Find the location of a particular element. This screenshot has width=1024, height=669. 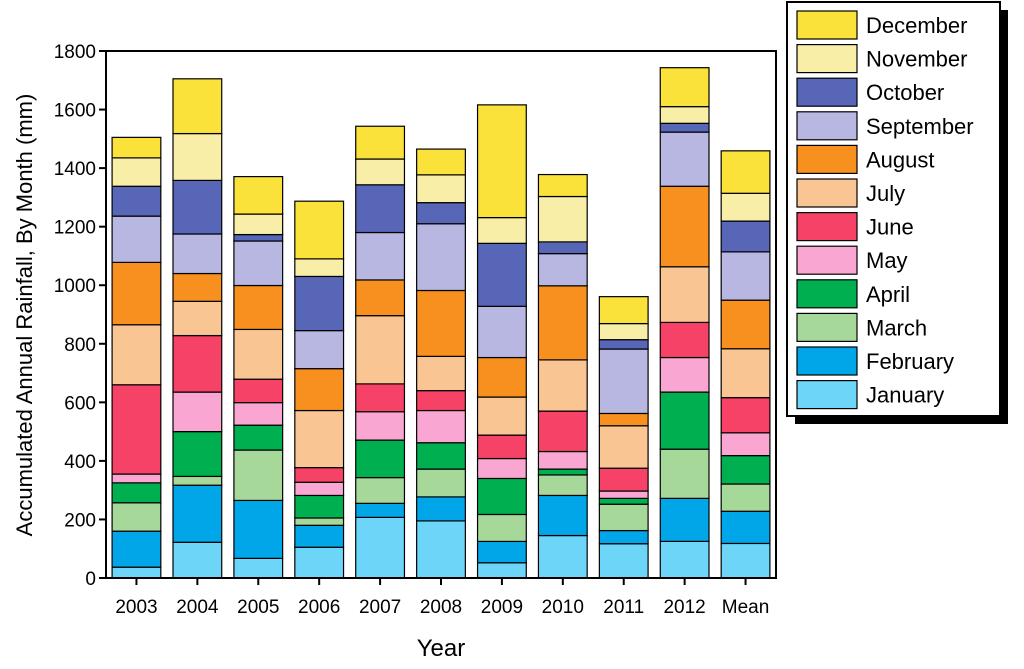

bar-2010-april is located at coordinates (562, 472).